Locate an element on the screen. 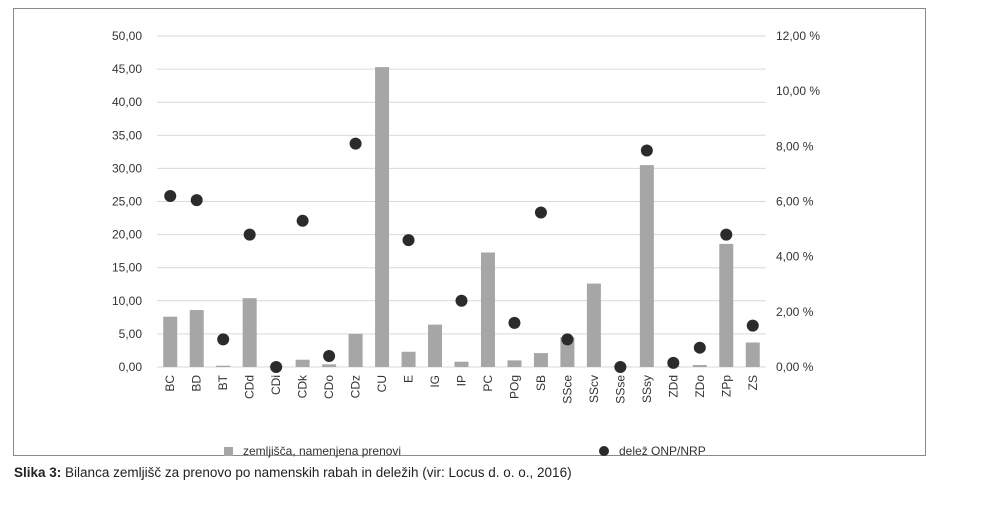 The height and width of the screenshot is (514, 986). category-label: CU is located at coordinates (382, 383).